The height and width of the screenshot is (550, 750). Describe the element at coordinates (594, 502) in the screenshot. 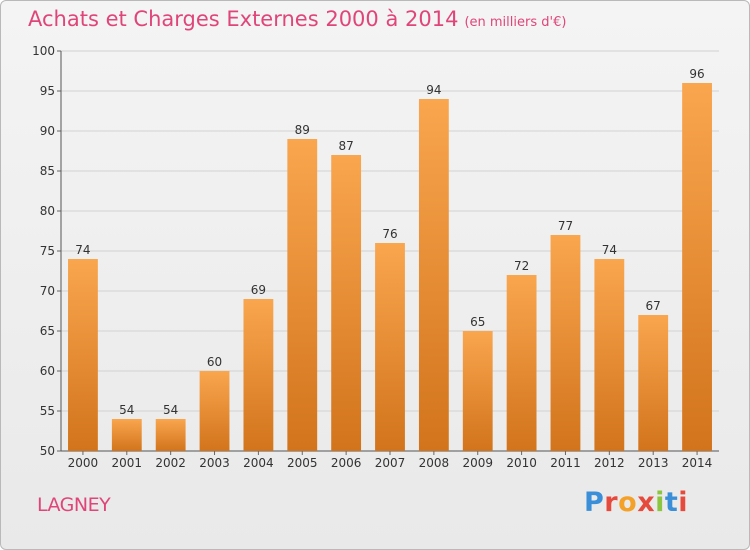

I see `logo-letter: P` at that location.